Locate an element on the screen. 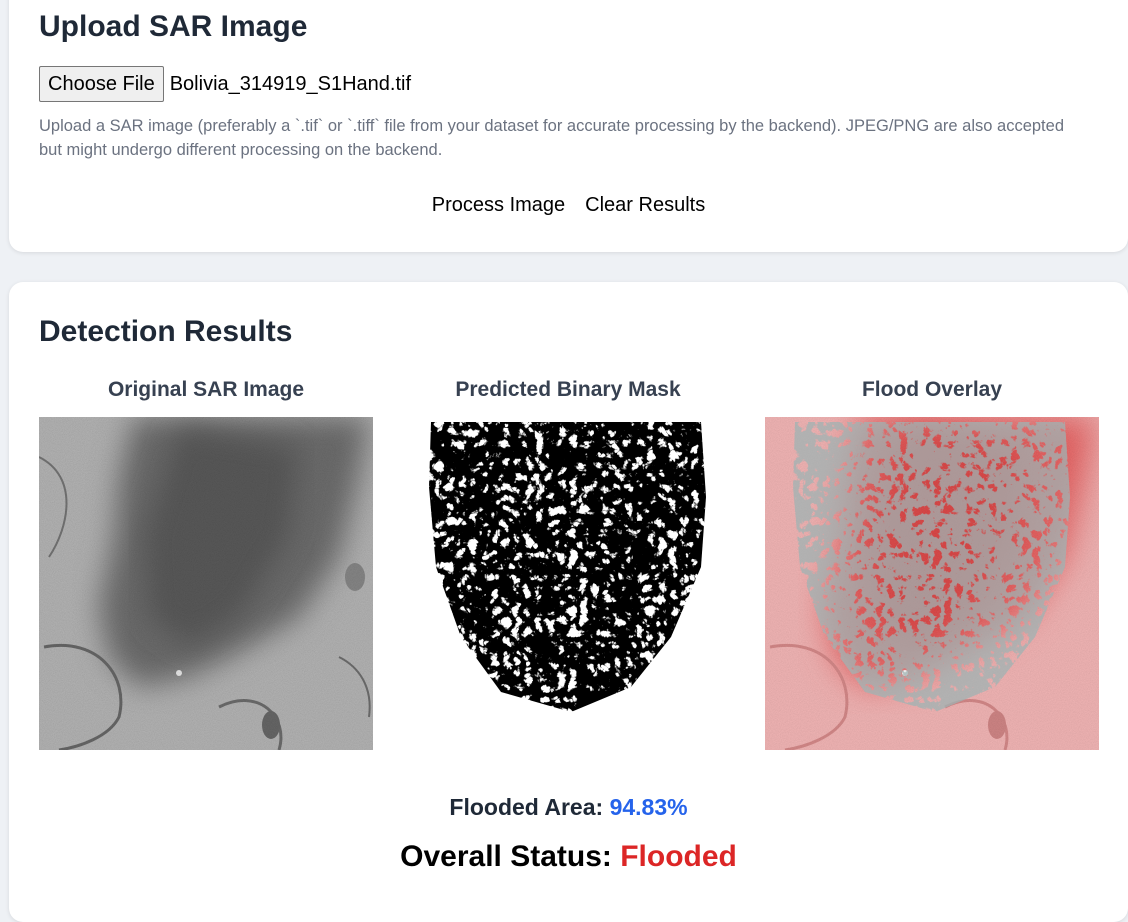 The height and width of the screenshot is (922, 1128). flood-overlay-image is located at coordinates (932, 583).